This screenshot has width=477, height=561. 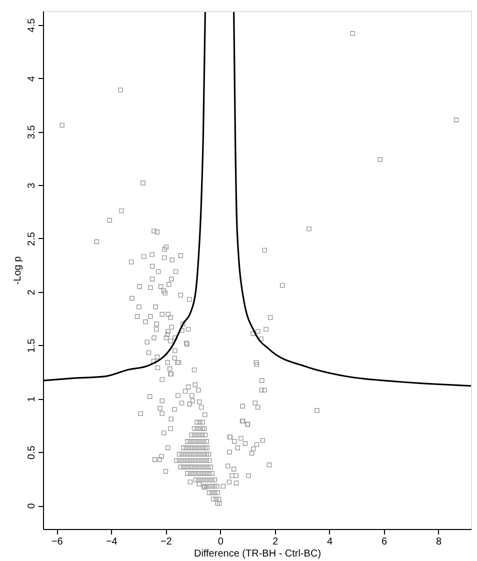 I want to click on x-tick-label: 2, so click(x=275, y=542).